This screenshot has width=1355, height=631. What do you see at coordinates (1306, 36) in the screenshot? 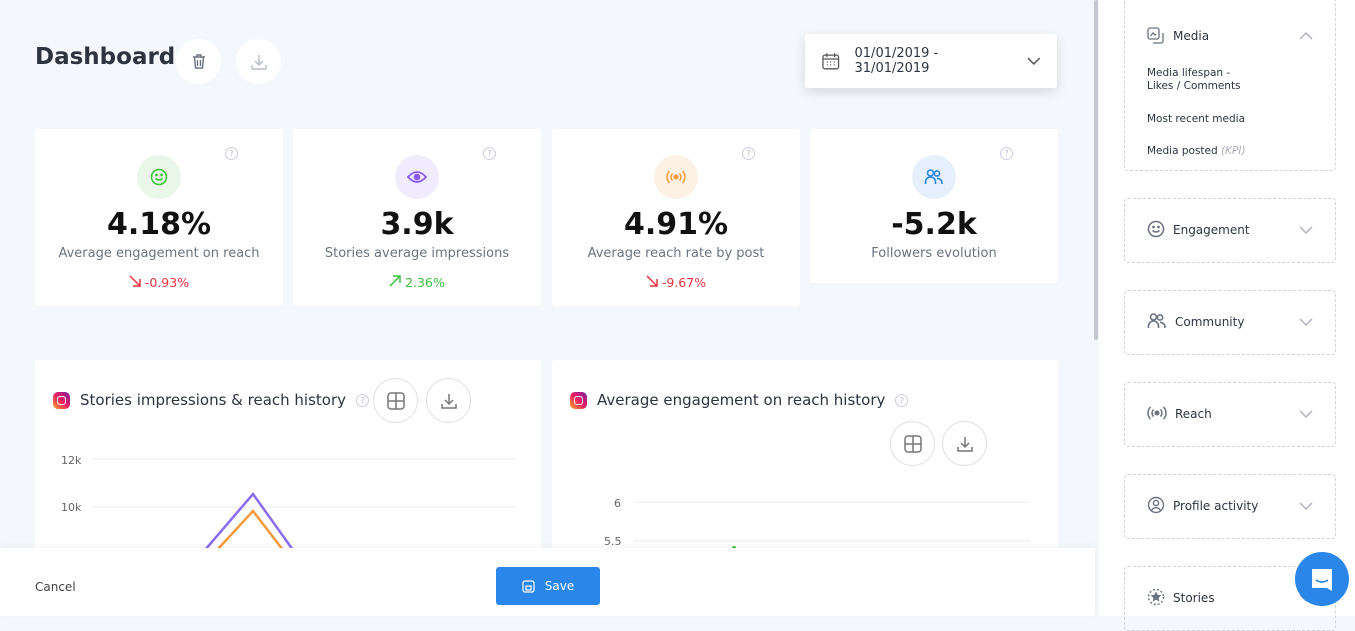
I see `chevron-up-icon` at bounding box center [1306, 36].